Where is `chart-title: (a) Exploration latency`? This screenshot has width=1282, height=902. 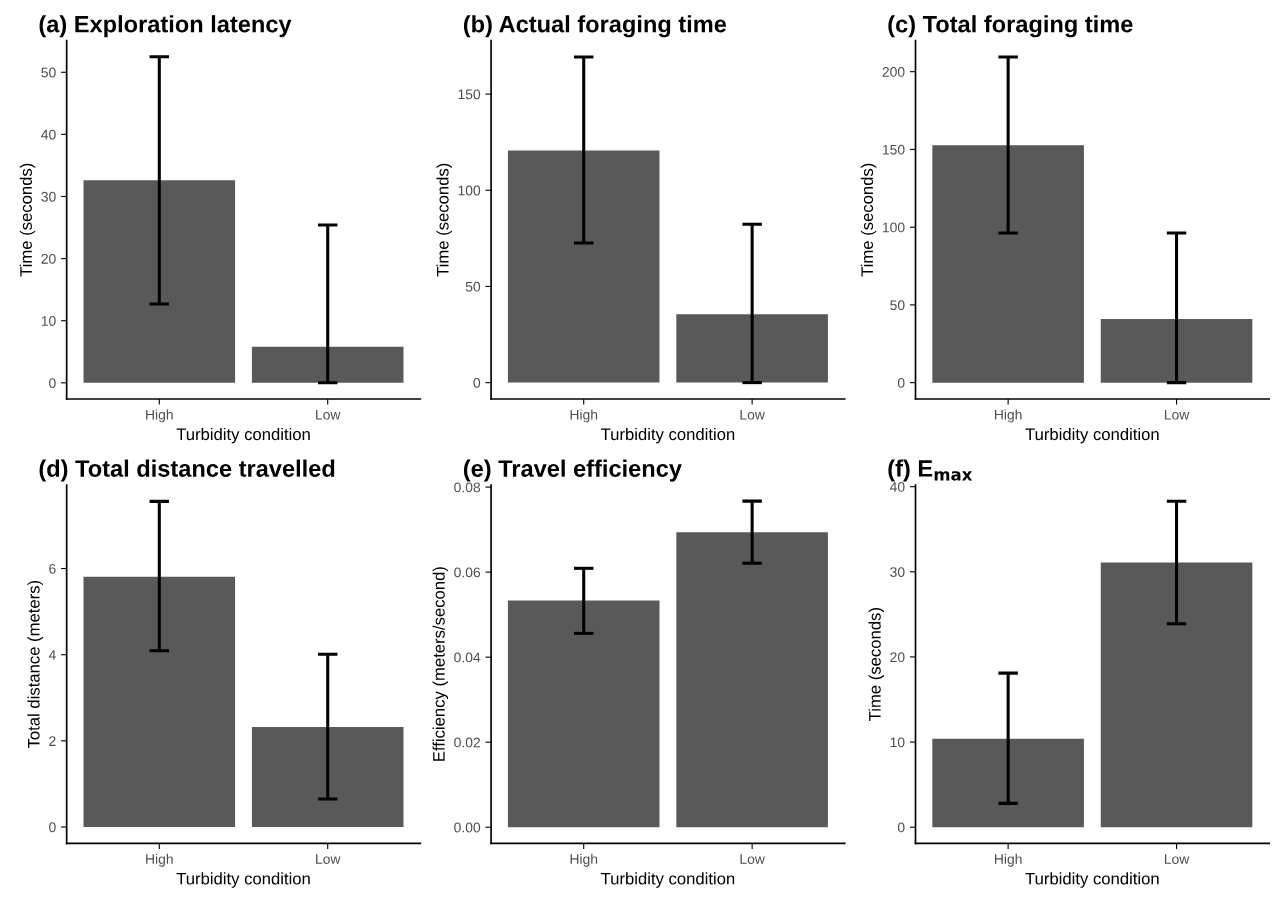 chart-title: (a) Exploration latency is located at coordinates (165, 26).